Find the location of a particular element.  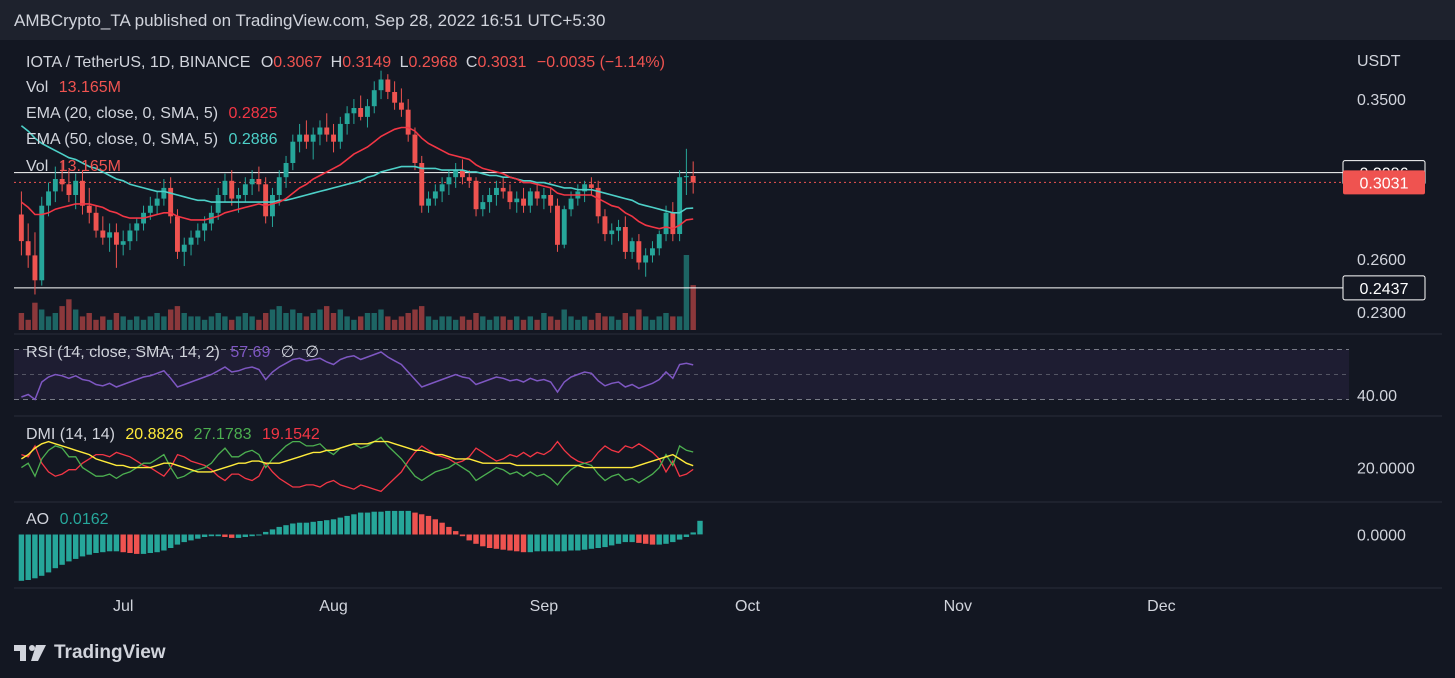

legend-ema20-label: EMA (20, close, 0, SMA, 5) is located at coordinates (122, 113).